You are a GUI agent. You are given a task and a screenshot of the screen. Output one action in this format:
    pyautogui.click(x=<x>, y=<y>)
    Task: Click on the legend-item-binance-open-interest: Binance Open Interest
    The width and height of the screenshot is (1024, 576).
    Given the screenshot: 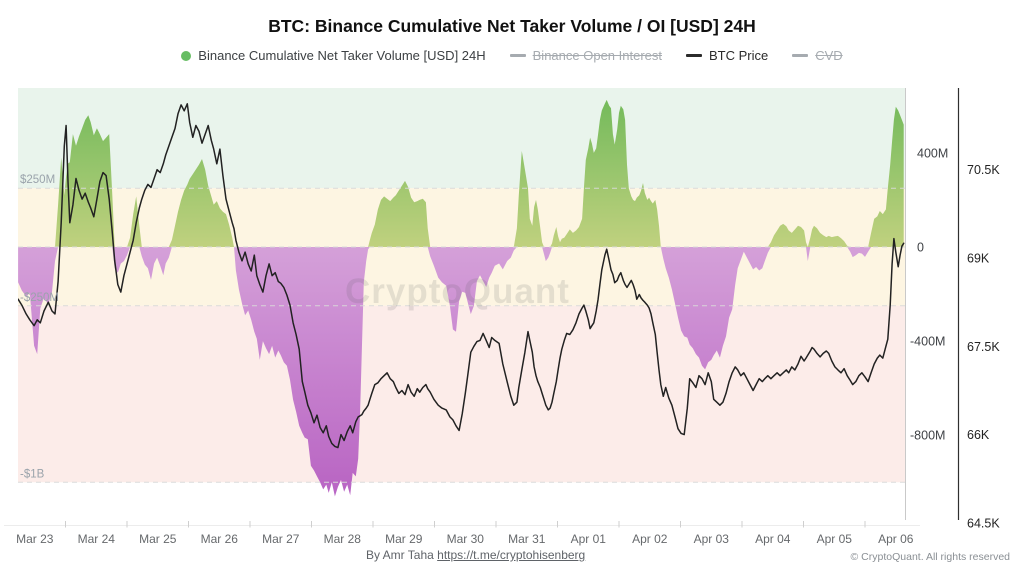 What is the action you would take?
    pyautogui.click(x=585, y=55)
    